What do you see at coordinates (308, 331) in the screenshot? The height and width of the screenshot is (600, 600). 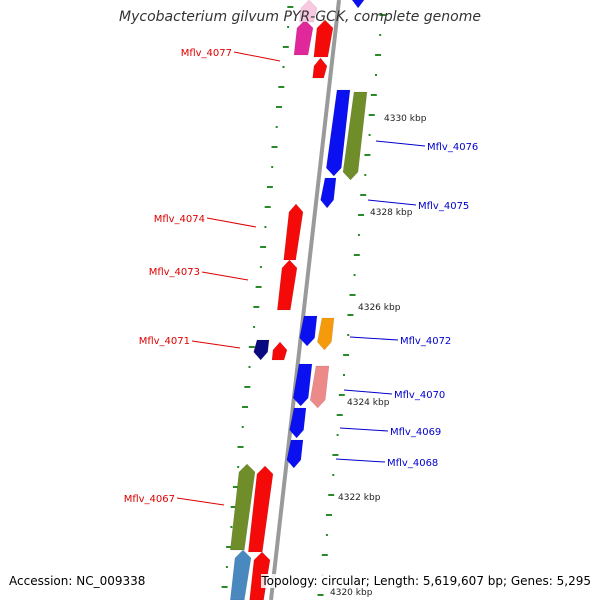 I see `gene-mflv-4072-cds` at bounding box center [308, 331].